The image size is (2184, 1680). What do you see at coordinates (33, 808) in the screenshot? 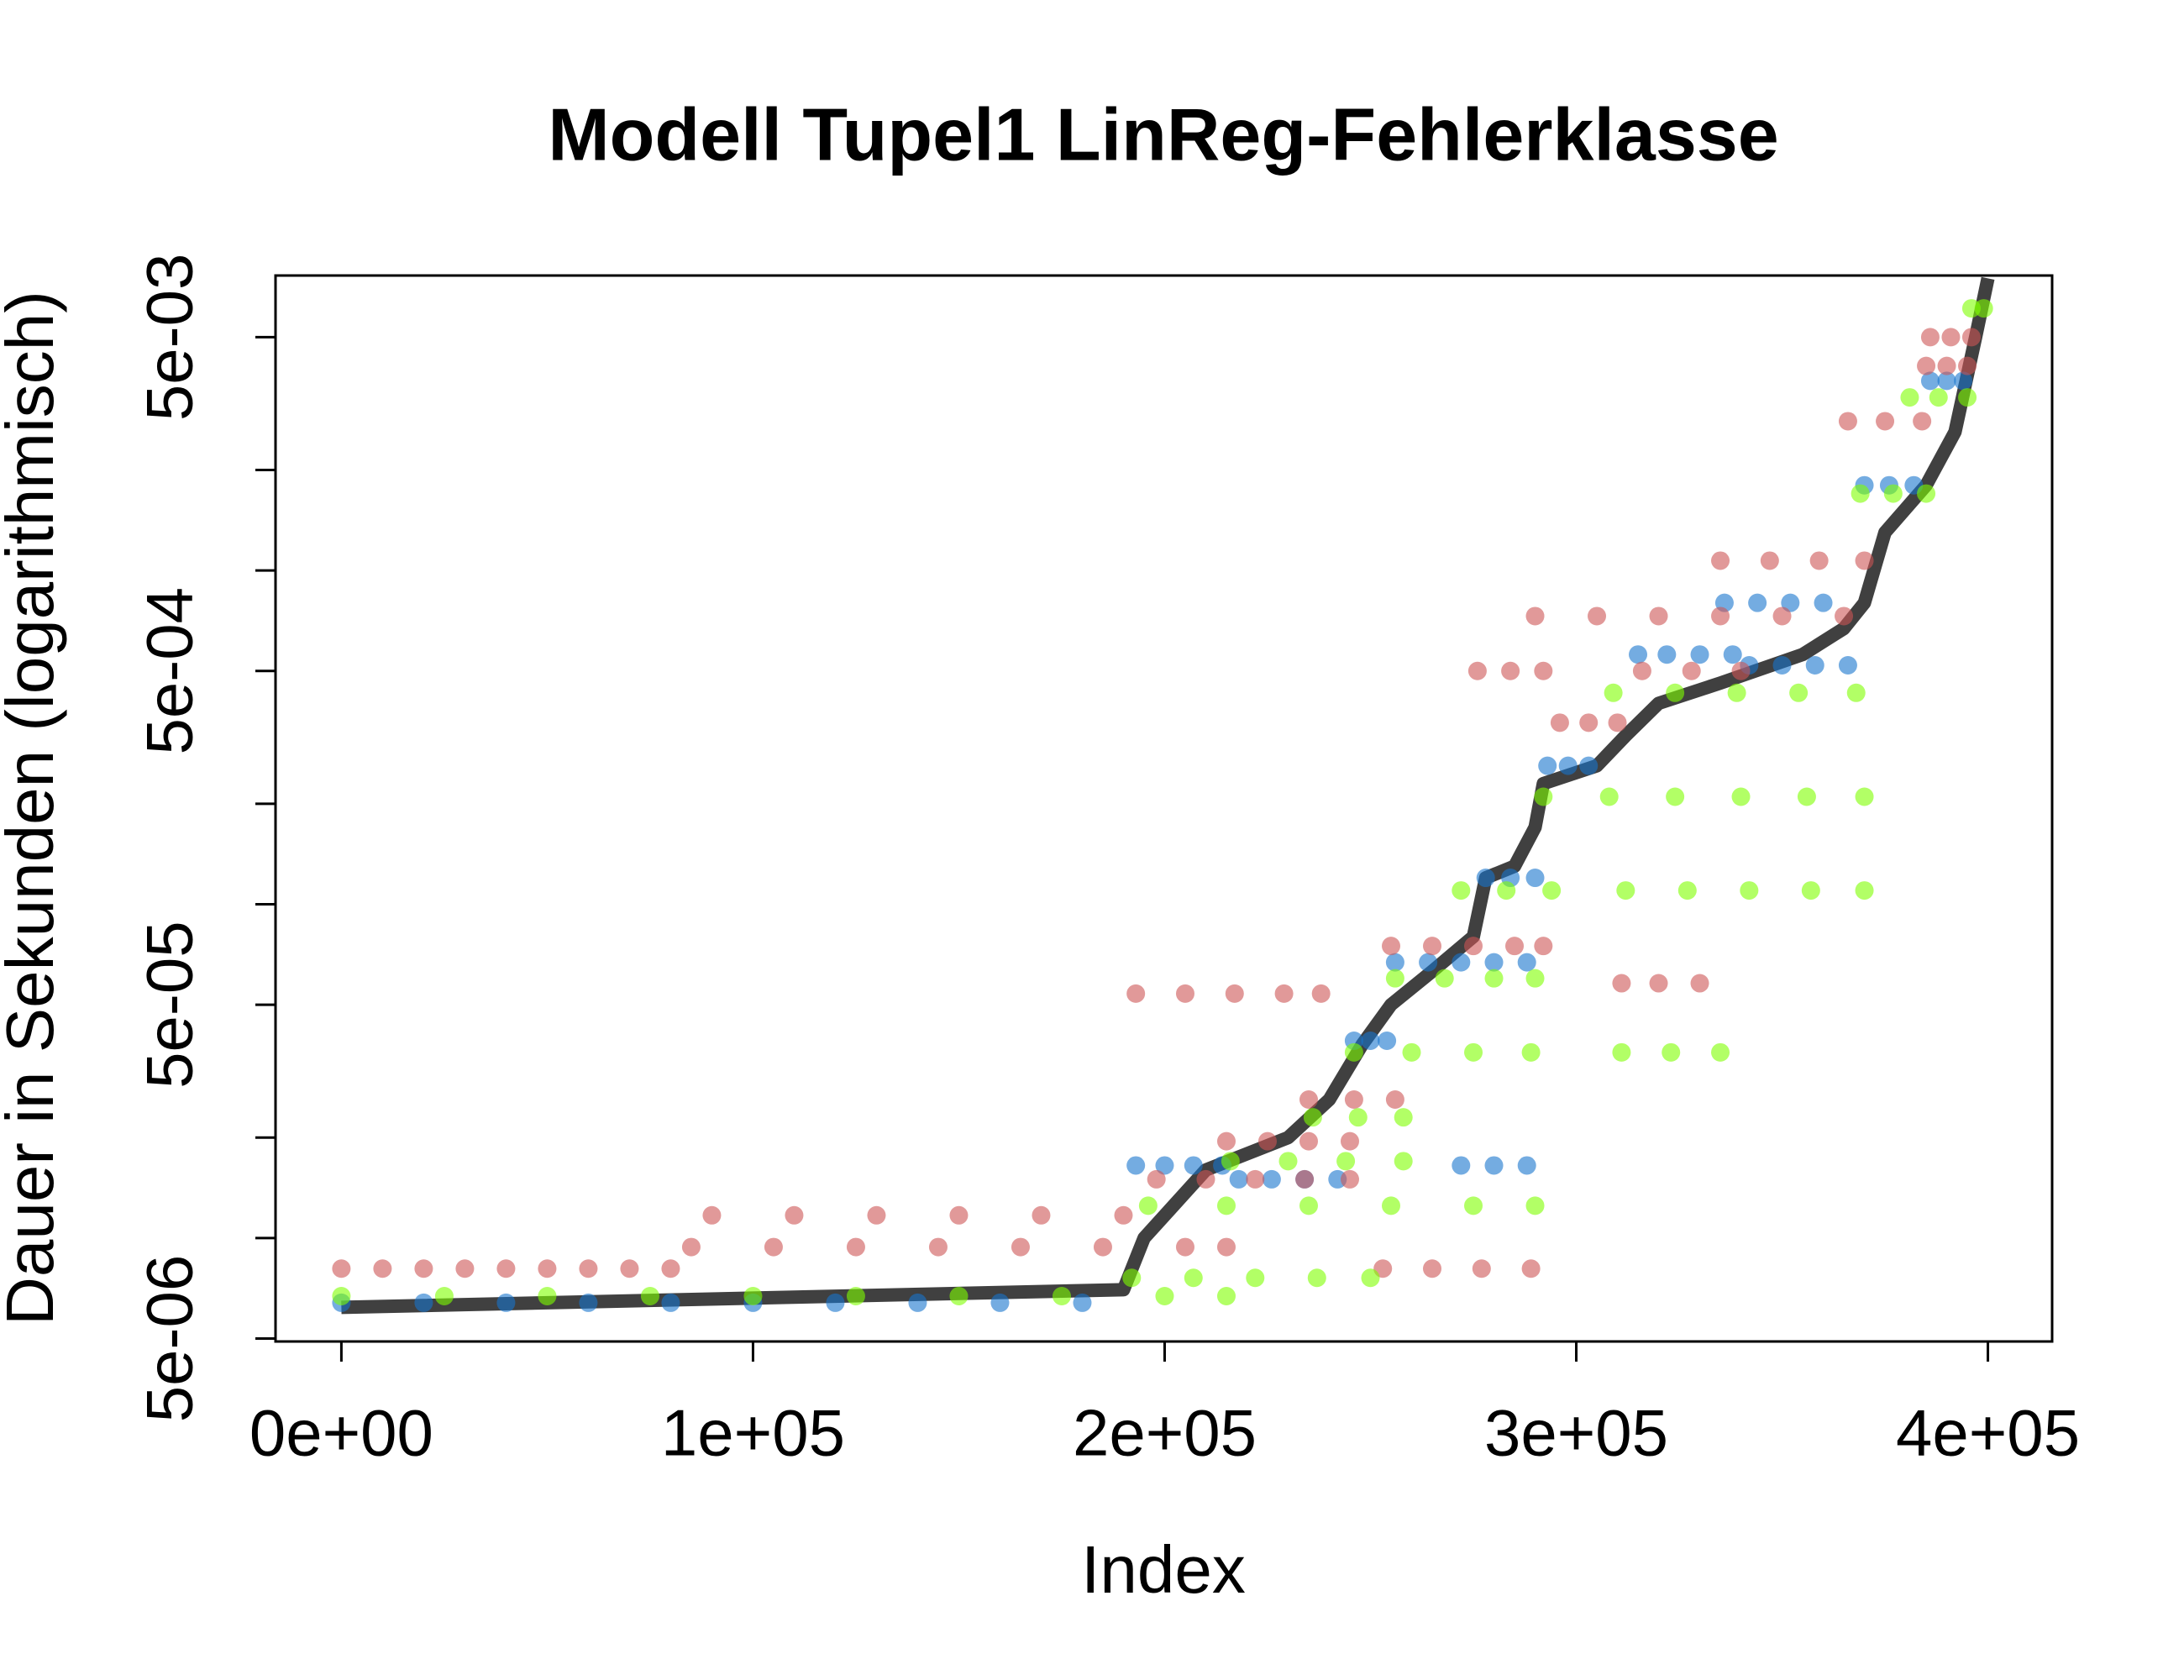
I see `y-axis-title: Dauer in Sekunden (logarithmisch)` at bounding box center [33, 808].